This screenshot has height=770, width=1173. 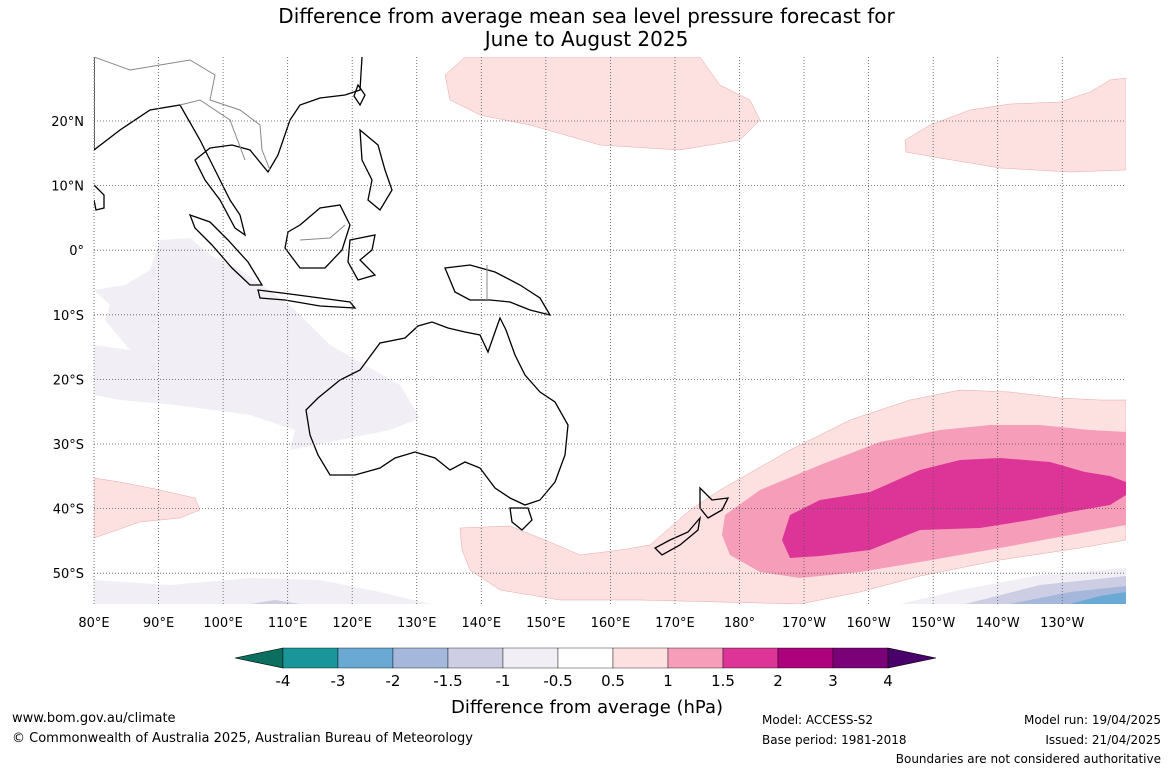 I want to click on tasmania-coastline, so click(x=521, y=519).